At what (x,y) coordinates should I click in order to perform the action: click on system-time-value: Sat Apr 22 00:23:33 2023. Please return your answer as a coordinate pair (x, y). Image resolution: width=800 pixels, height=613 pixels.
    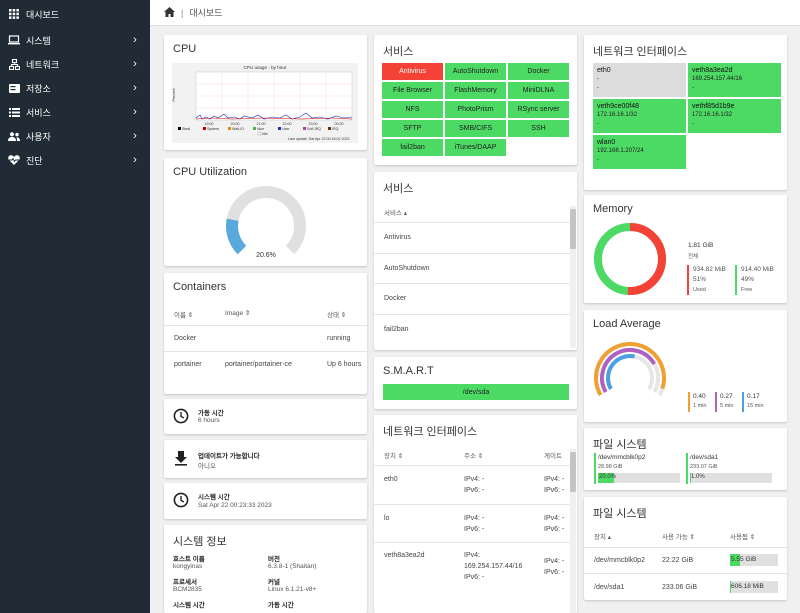
    Looking at the image, I should click on (235, 505).